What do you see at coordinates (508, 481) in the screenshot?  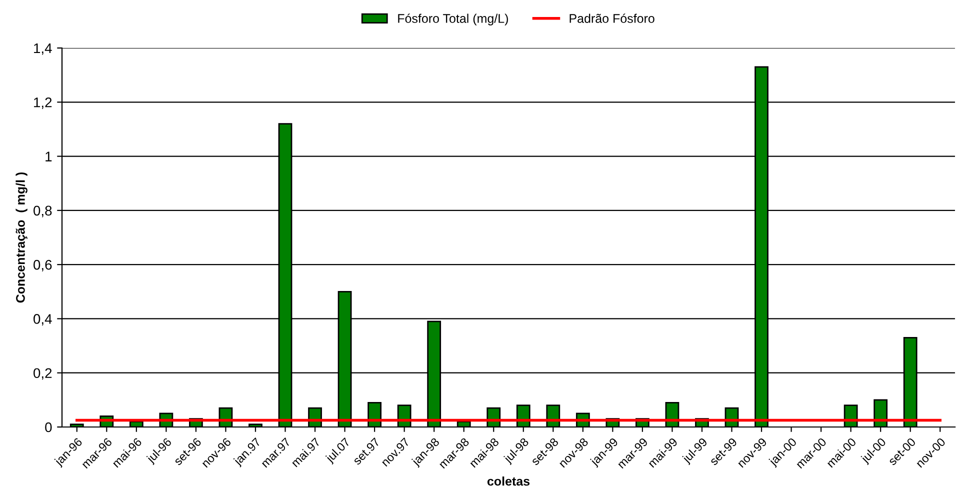 I see `x-axis-title: coletas` at bounding box center [508, 481].